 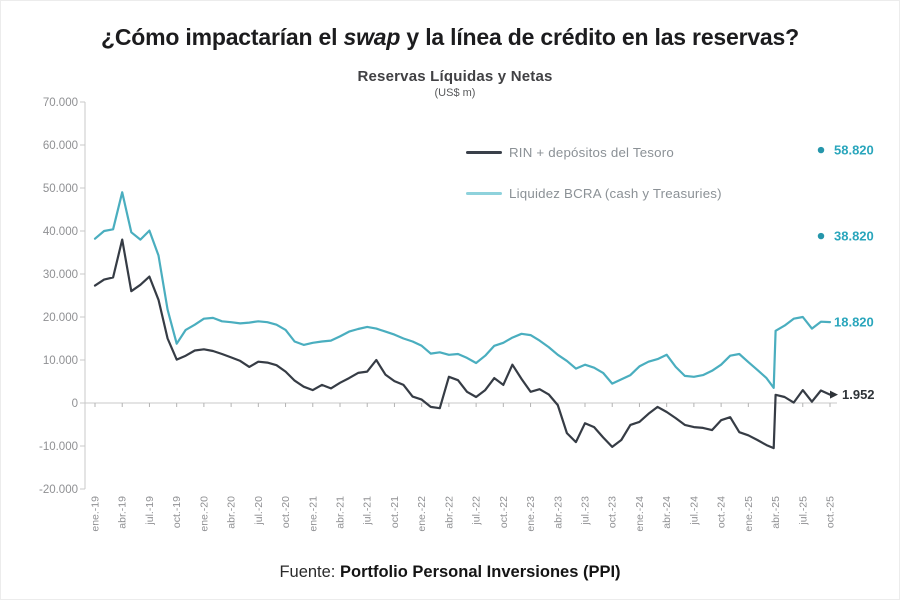 What do you see at coordinates (60, 146) in the screenshot?
I see `y-tick-label: 60.000` at bounding box center [60, 146].